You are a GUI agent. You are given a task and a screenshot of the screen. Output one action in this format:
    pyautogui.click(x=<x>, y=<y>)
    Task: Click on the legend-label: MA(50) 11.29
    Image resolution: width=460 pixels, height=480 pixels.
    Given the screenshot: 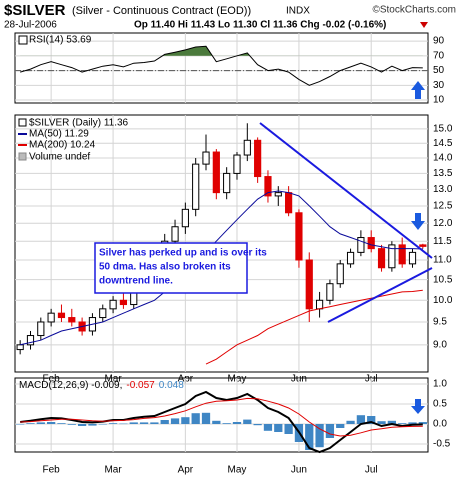 What is the action you would take?
    pyautogui.click(x=59, y=134)
    